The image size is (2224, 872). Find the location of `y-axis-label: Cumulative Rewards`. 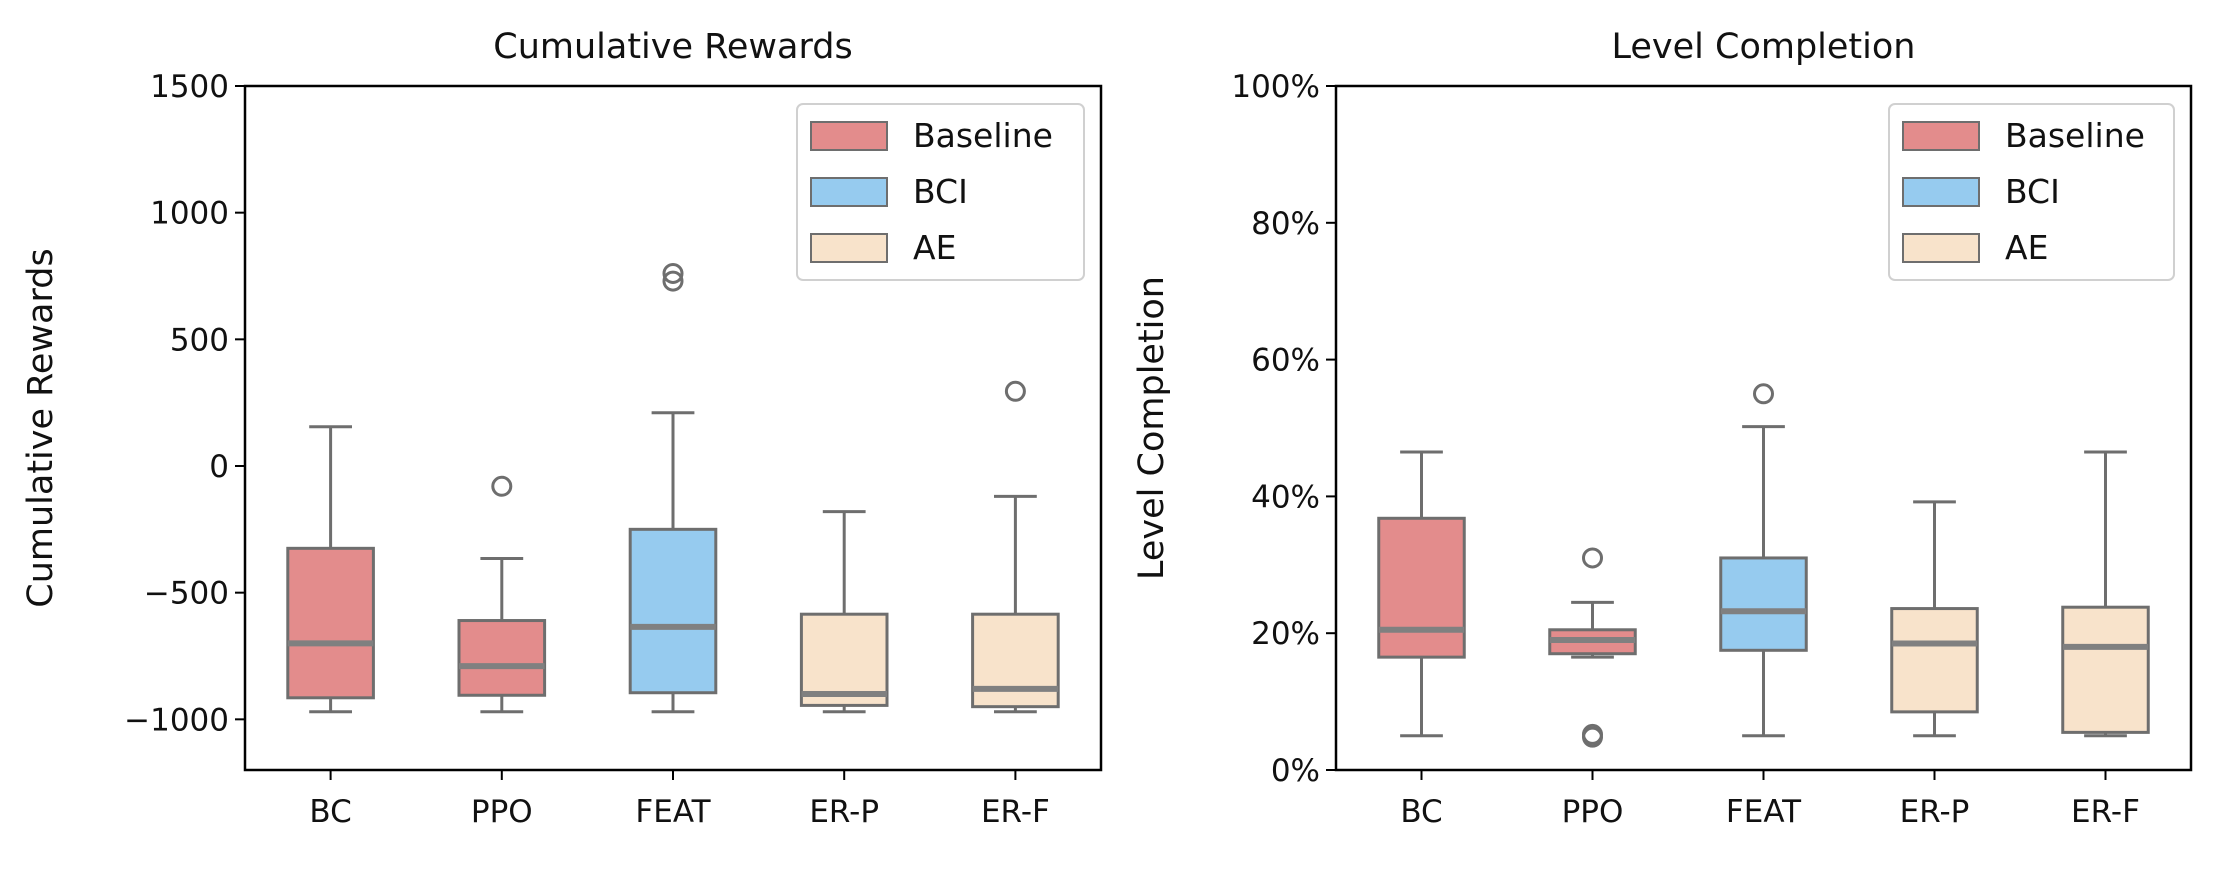

y-axis-label: Cumulative Rewards is located at coordinates (41, 427).